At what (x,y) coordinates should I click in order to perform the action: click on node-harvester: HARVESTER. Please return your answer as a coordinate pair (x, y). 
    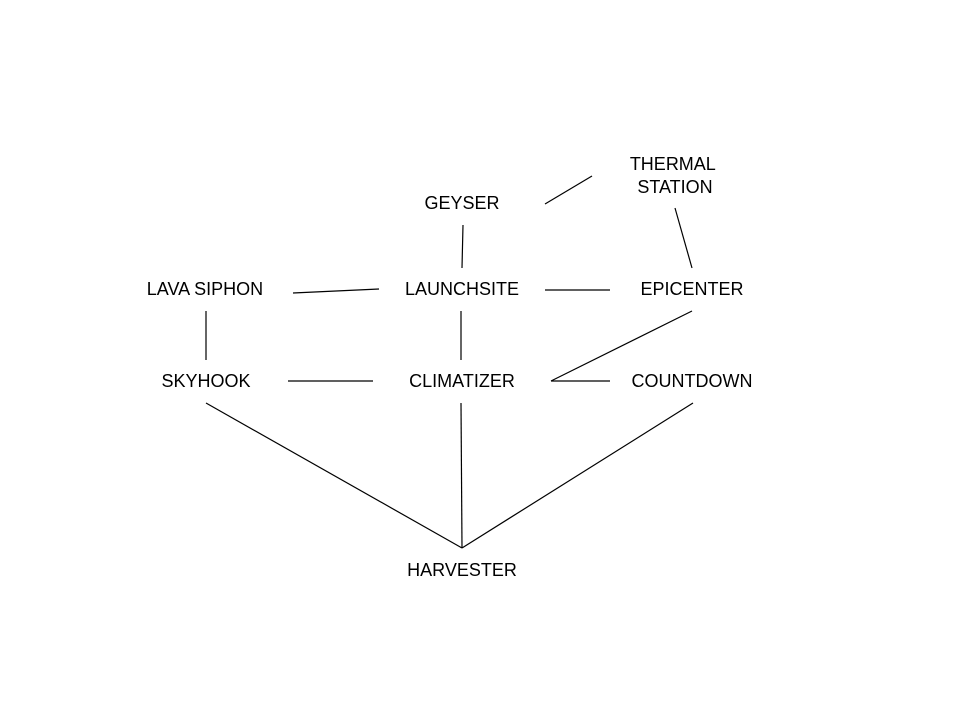
    Looking at the image, I should click on (462, 570).